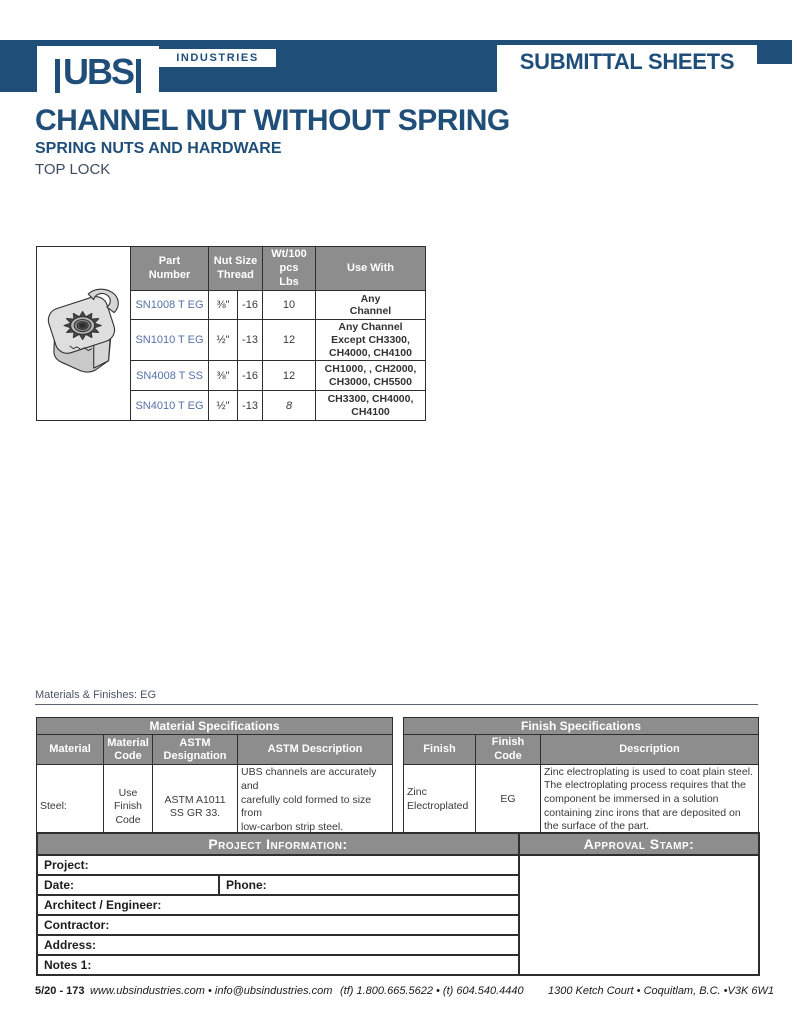 Image resolution: width=792 pixels, height=1024 pixels. What do you see at coordinates (169, 268) in the screenshot?
I see `col-header-part-number: Part Number` at bounding box center [169, 268].